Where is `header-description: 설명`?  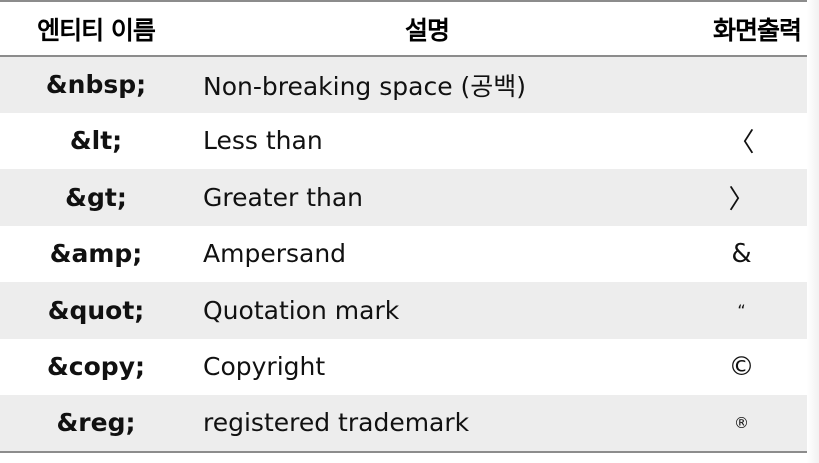 header-description: 설명 is located at coordinates (427, 28).